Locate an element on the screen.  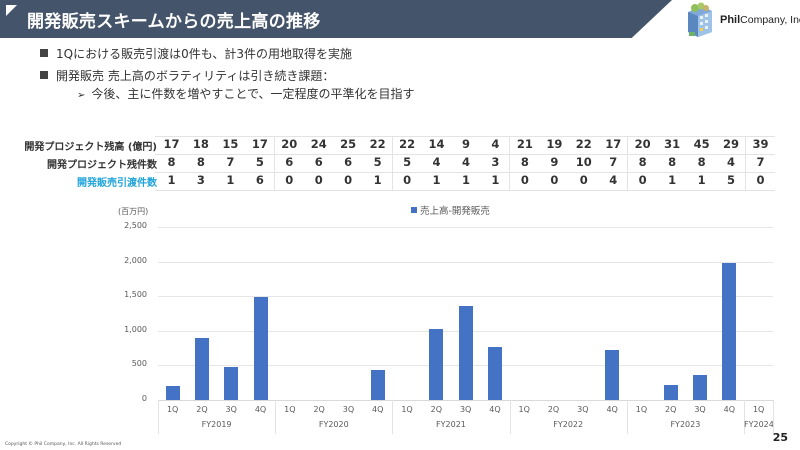
y-tick-label: 1,000 is located at coordinates (135, 329).